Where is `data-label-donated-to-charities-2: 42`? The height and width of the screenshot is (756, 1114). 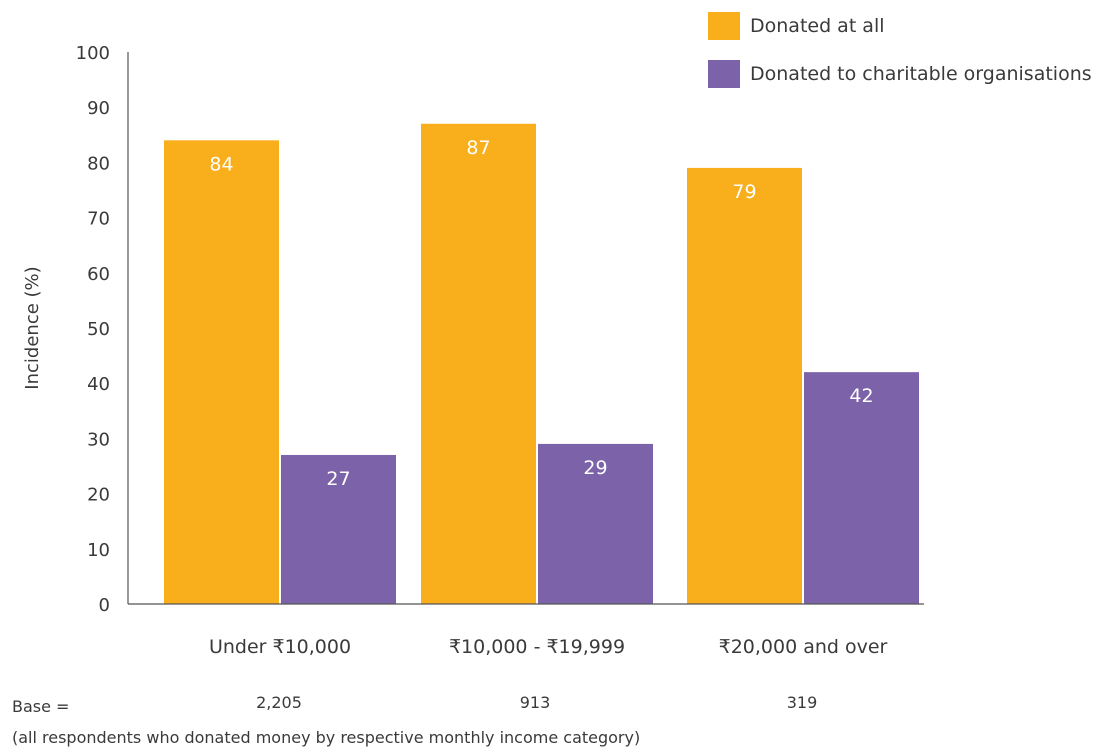 data-label-donated-to-charities-2: 42 is located at coordinates (861, 396).